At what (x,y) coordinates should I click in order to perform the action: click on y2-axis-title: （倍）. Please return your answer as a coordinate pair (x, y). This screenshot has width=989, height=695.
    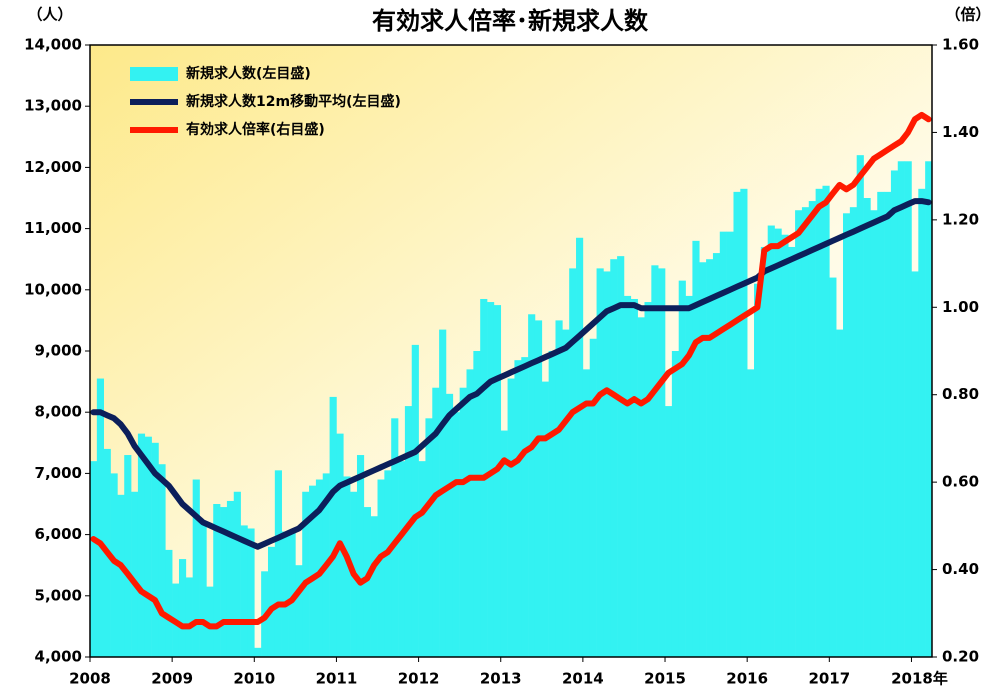
    Looking at the image, I should click on (967, 15).